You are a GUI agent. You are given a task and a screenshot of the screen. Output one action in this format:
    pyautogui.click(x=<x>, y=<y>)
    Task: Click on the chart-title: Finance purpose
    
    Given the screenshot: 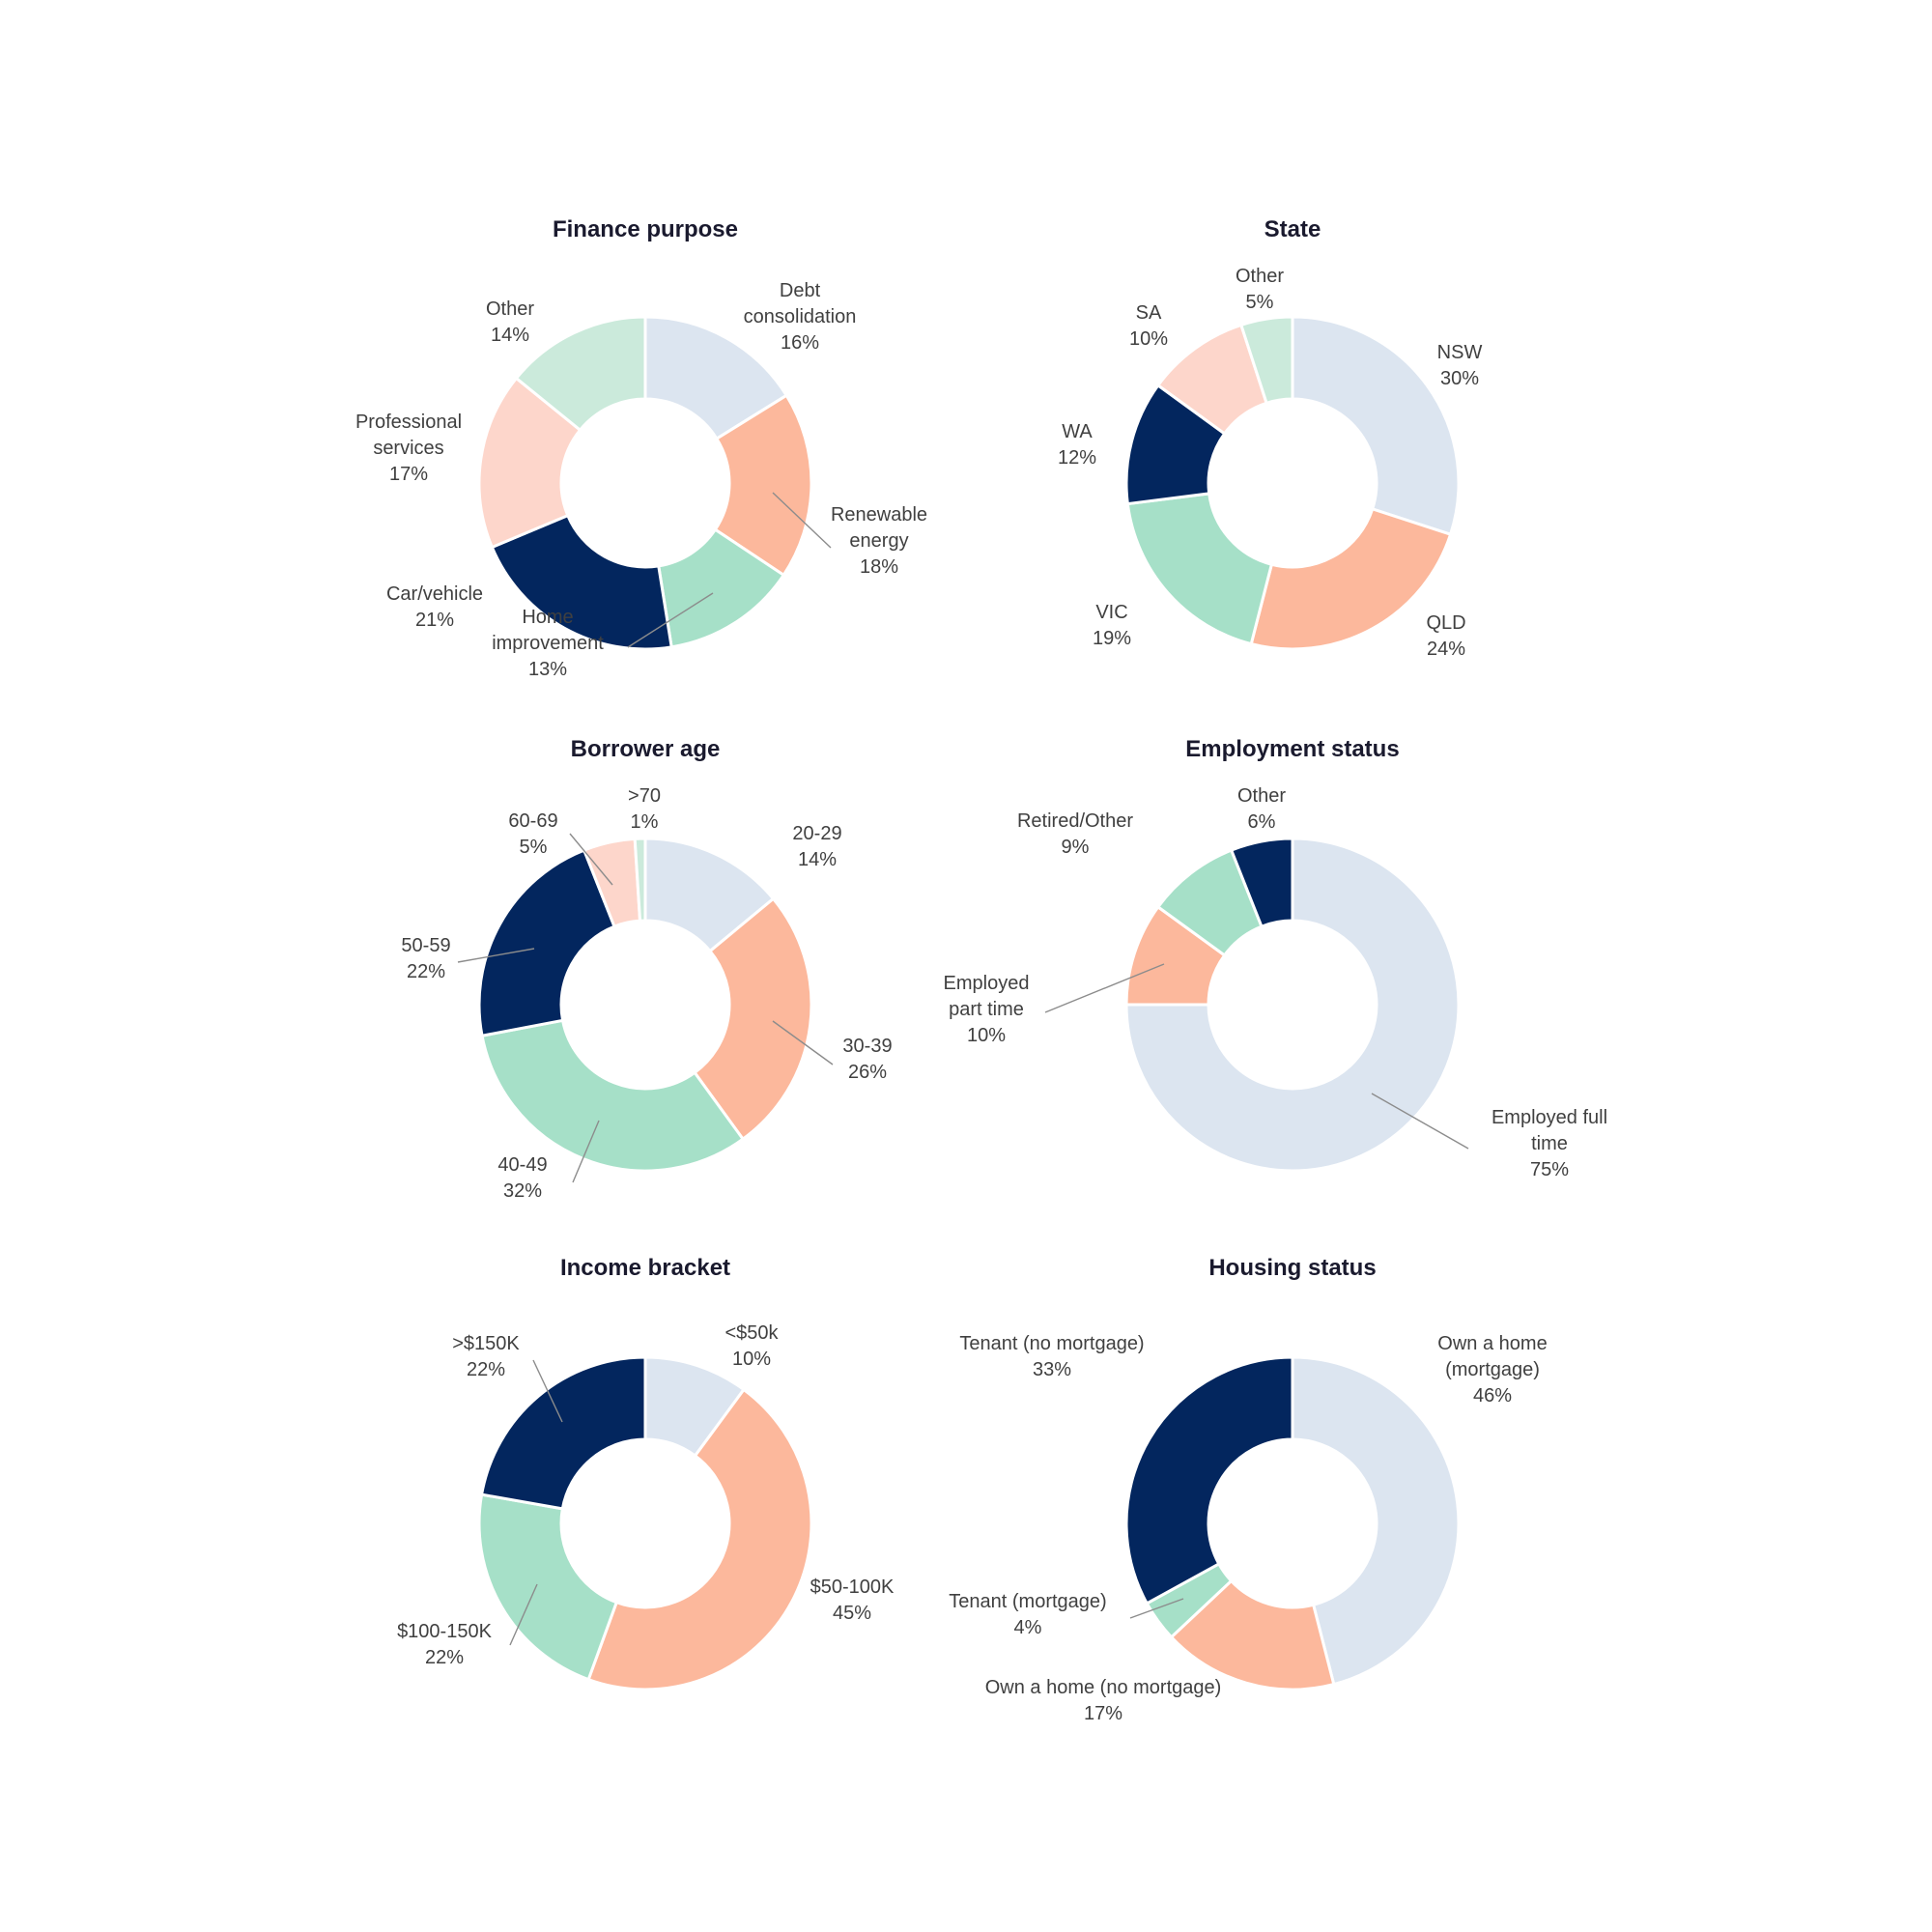 What is the action you would take?
    pyautogui.click(x=645, y=229)
    